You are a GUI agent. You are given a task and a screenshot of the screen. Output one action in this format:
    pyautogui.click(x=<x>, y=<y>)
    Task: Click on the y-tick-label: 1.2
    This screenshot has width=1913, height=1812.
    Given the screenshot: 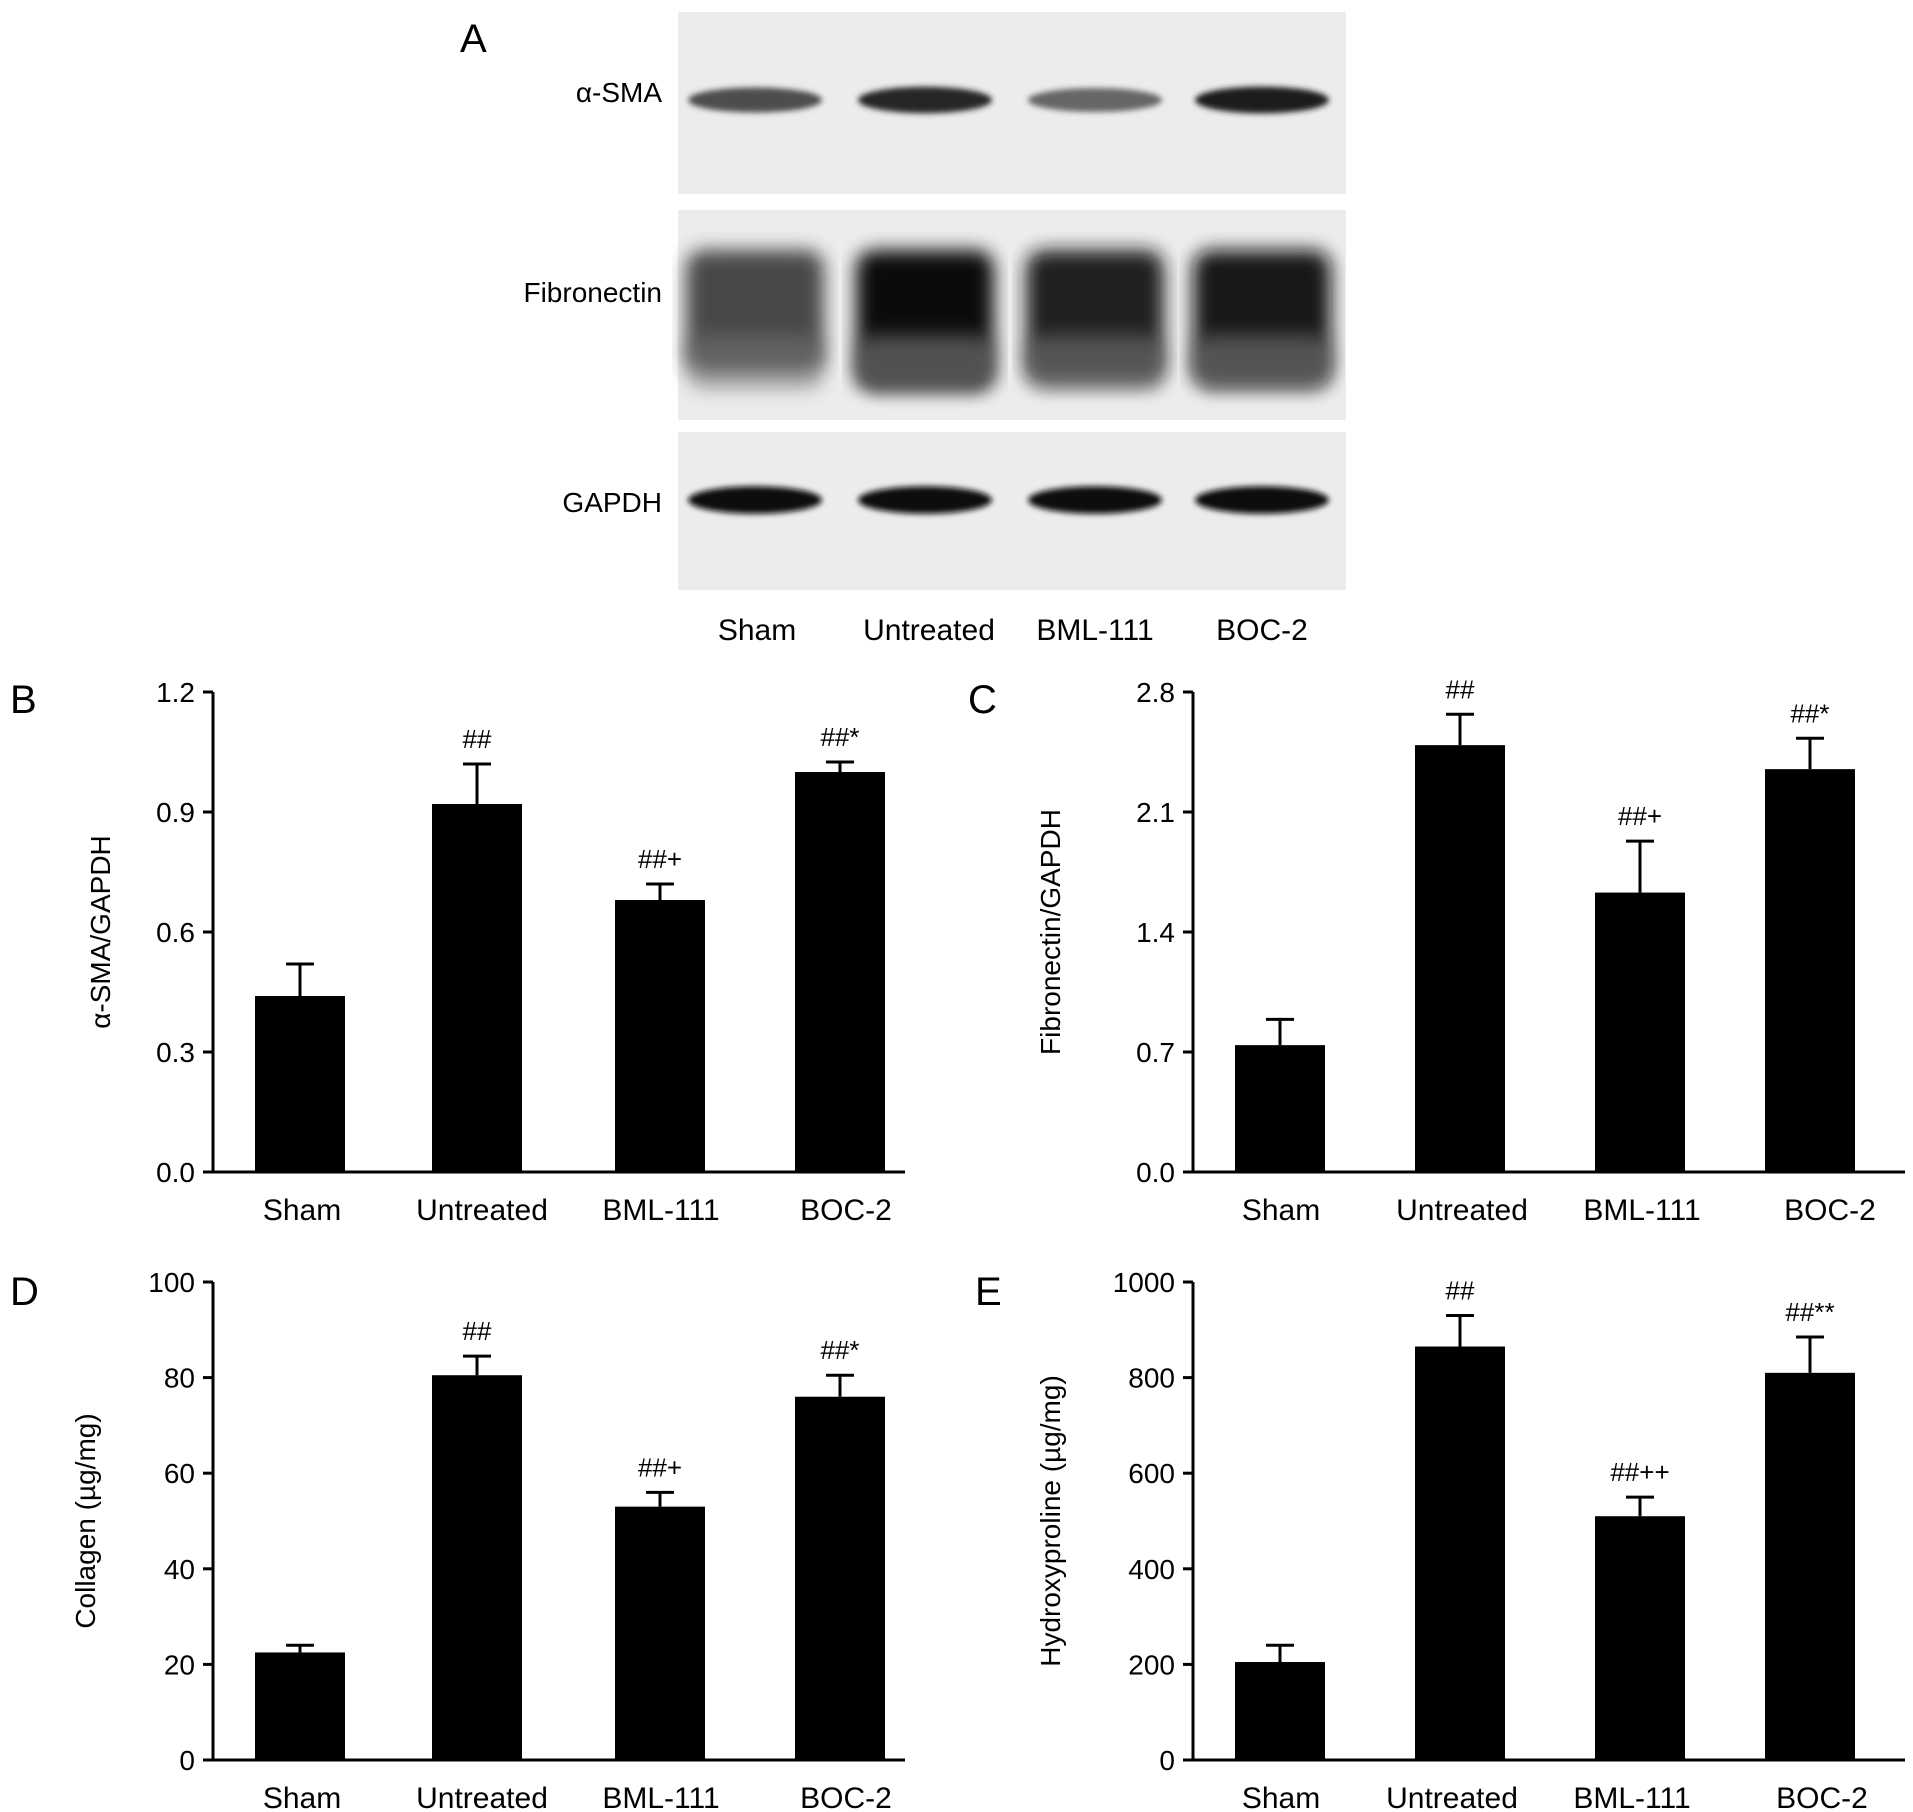 What is the action you would take?
    pyautogui.click(x=175, y=692)
    